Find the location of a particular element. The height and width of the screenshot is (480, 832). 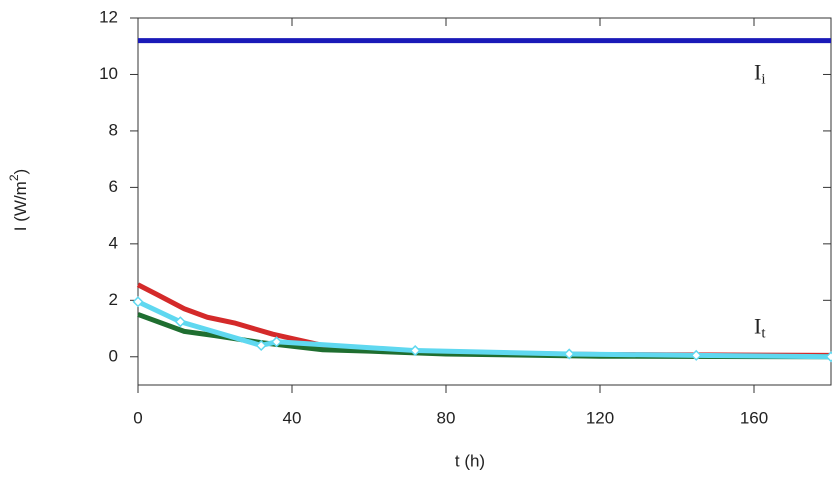

annotation: It is located at coordinates (760, 328).